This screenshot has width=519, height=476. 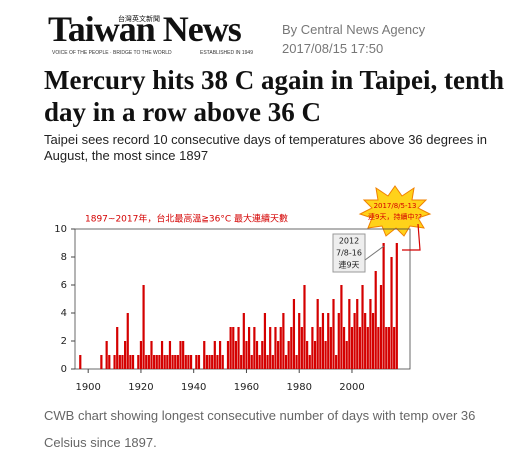 What do you see at coordinates (64, 341) in the screenshot?
I see `y-tick-label: 2` at bounding box center [64, 341].